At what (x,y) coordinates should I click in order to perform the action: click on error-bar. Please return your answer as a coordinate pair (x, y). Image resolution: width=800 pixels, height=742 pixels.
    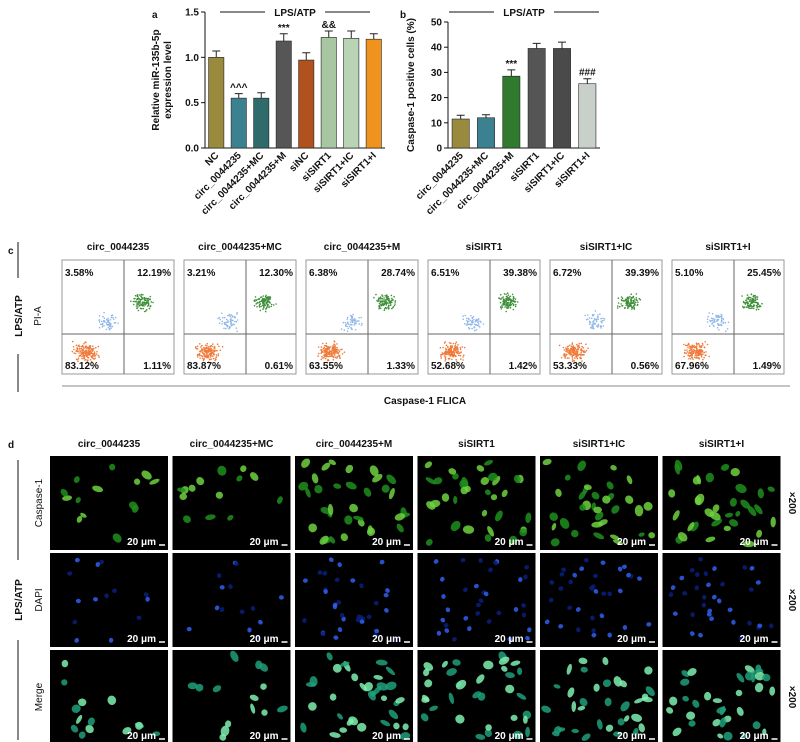
    Looking at the image, I should click on (328, 34).